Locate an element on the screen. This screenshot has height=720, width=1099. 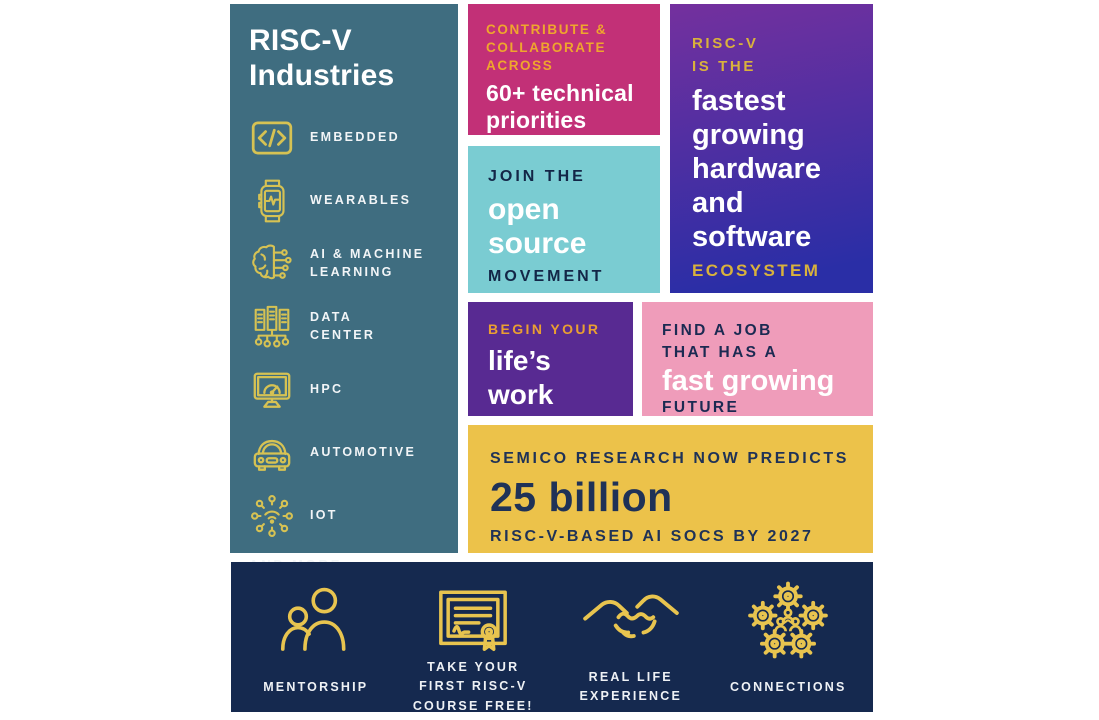
footer-label: TAKE YOUR FIRST RISC-V COURSE FREE! is located at coordinates (473, 686).